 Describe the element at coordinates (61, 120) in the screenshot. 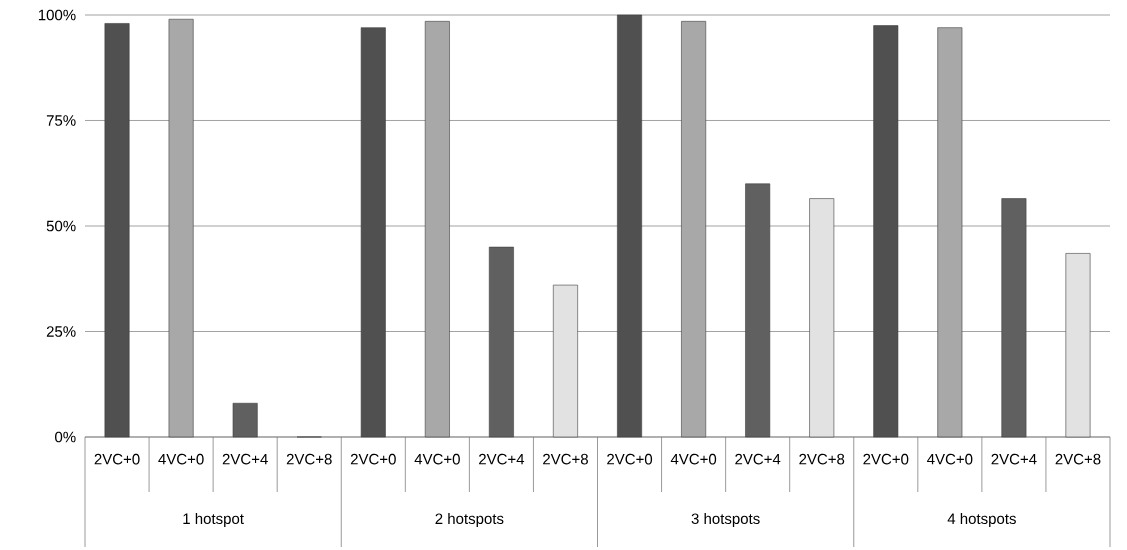

I see `y-tick-label: 75%` at that location.